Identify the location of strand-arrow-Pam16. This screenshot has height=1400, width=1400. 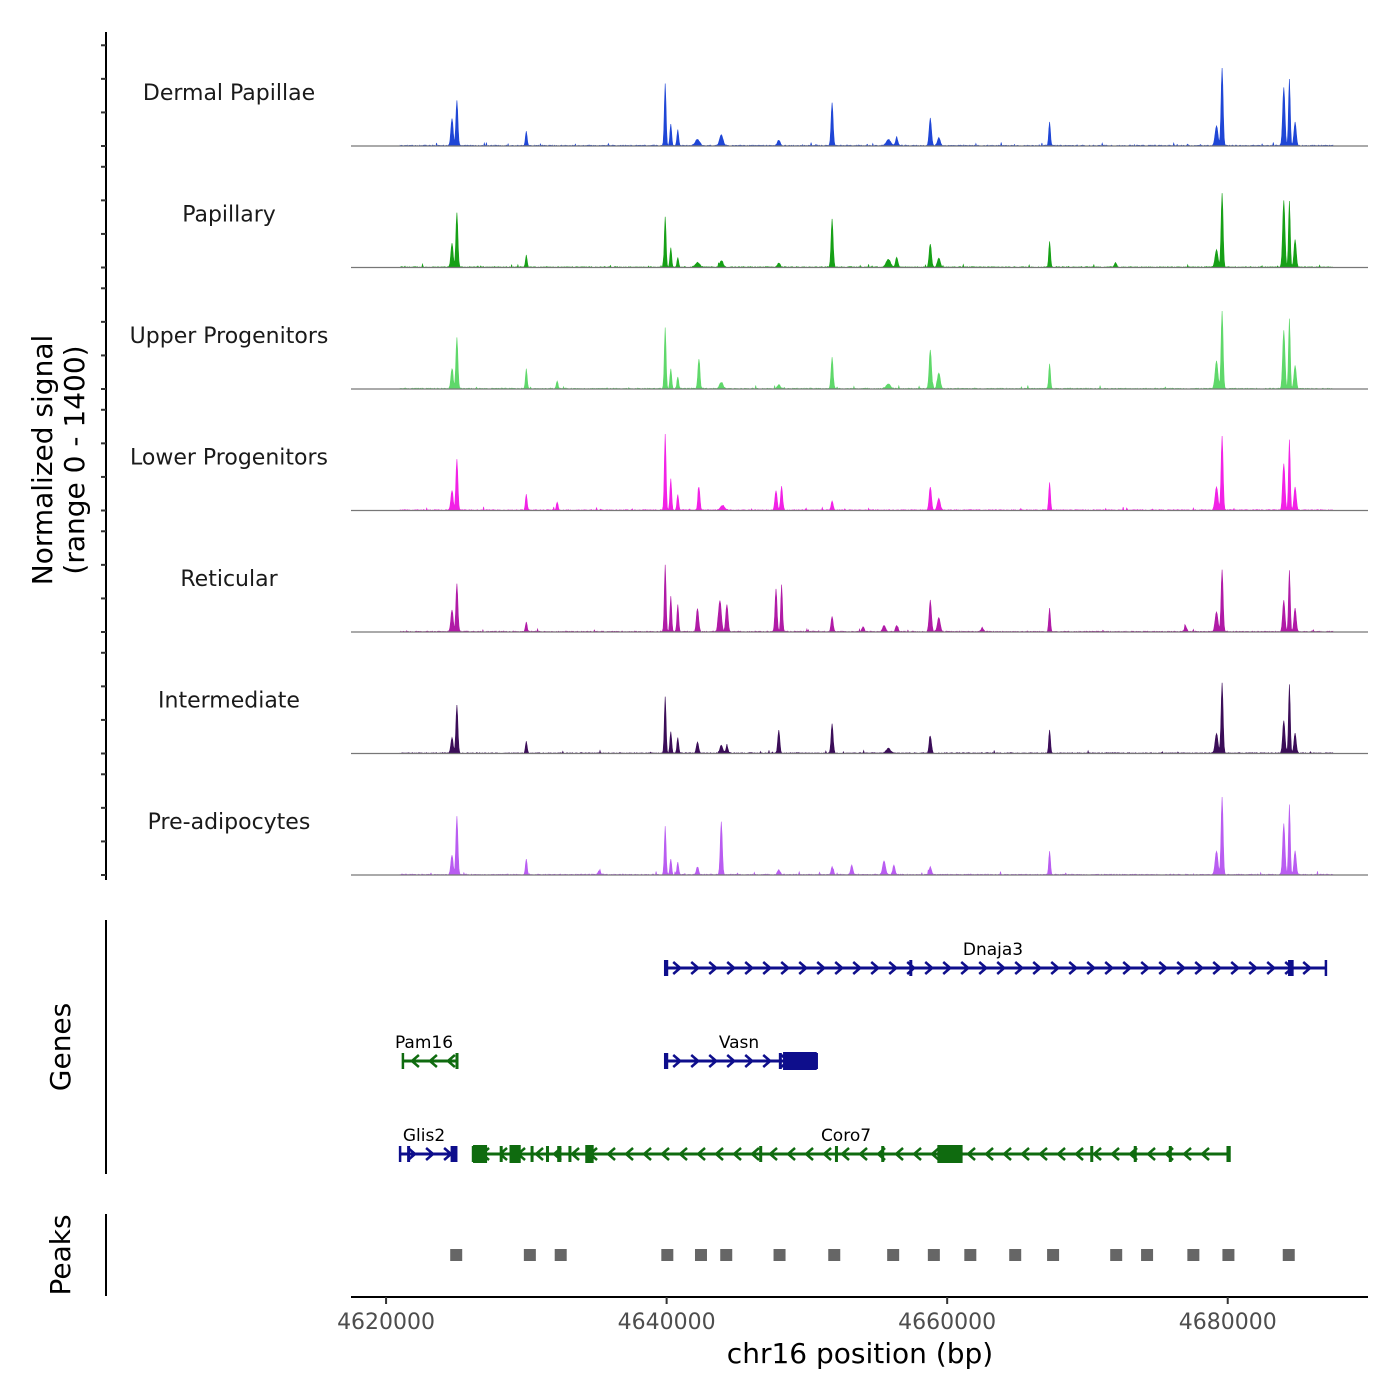
(432, 1061).